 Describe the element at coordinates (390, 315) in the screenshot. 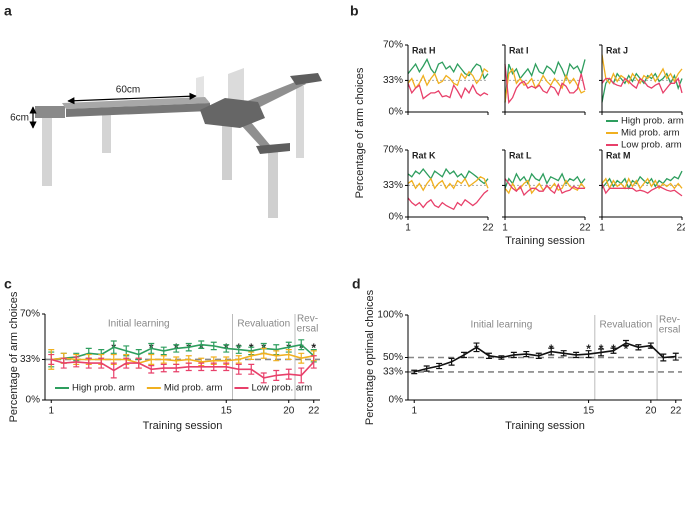

I see `y-tick-label: 100%` at that location.